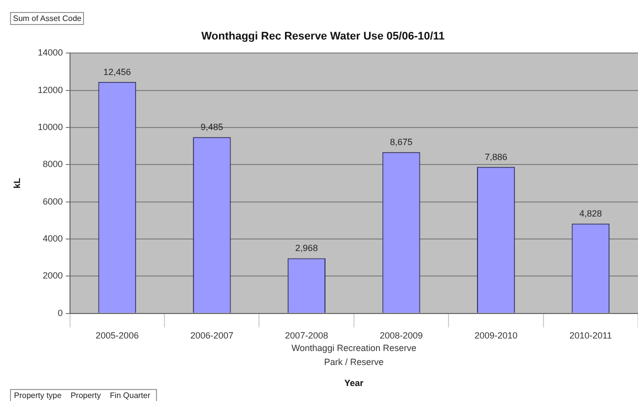 The width and height of the screenshot is (638, 401). I want to click on y-tick-label: 10000, so click(50, 127).